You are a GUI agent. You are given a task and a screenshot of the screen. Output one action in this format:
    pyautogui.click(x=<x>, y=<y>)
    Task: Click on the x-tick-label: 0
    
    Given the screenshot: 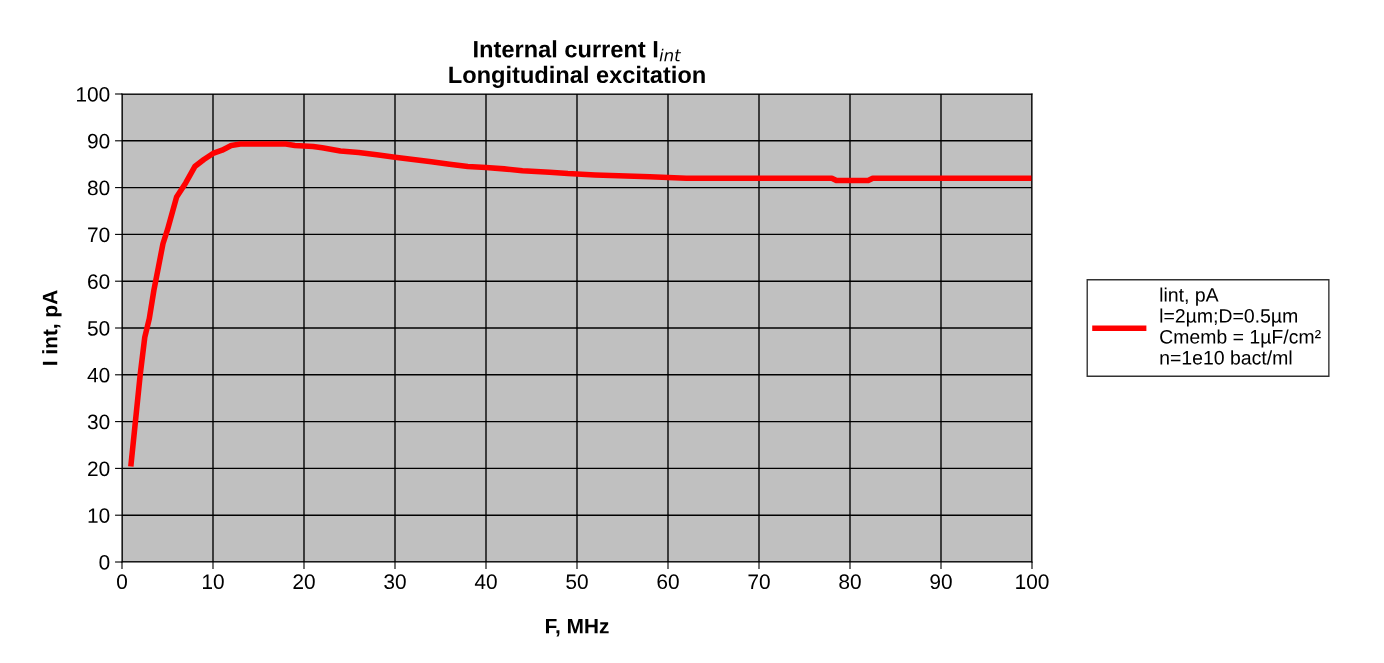 What is the action you would take?
    pyautogui.click(x=122, y=582)
    